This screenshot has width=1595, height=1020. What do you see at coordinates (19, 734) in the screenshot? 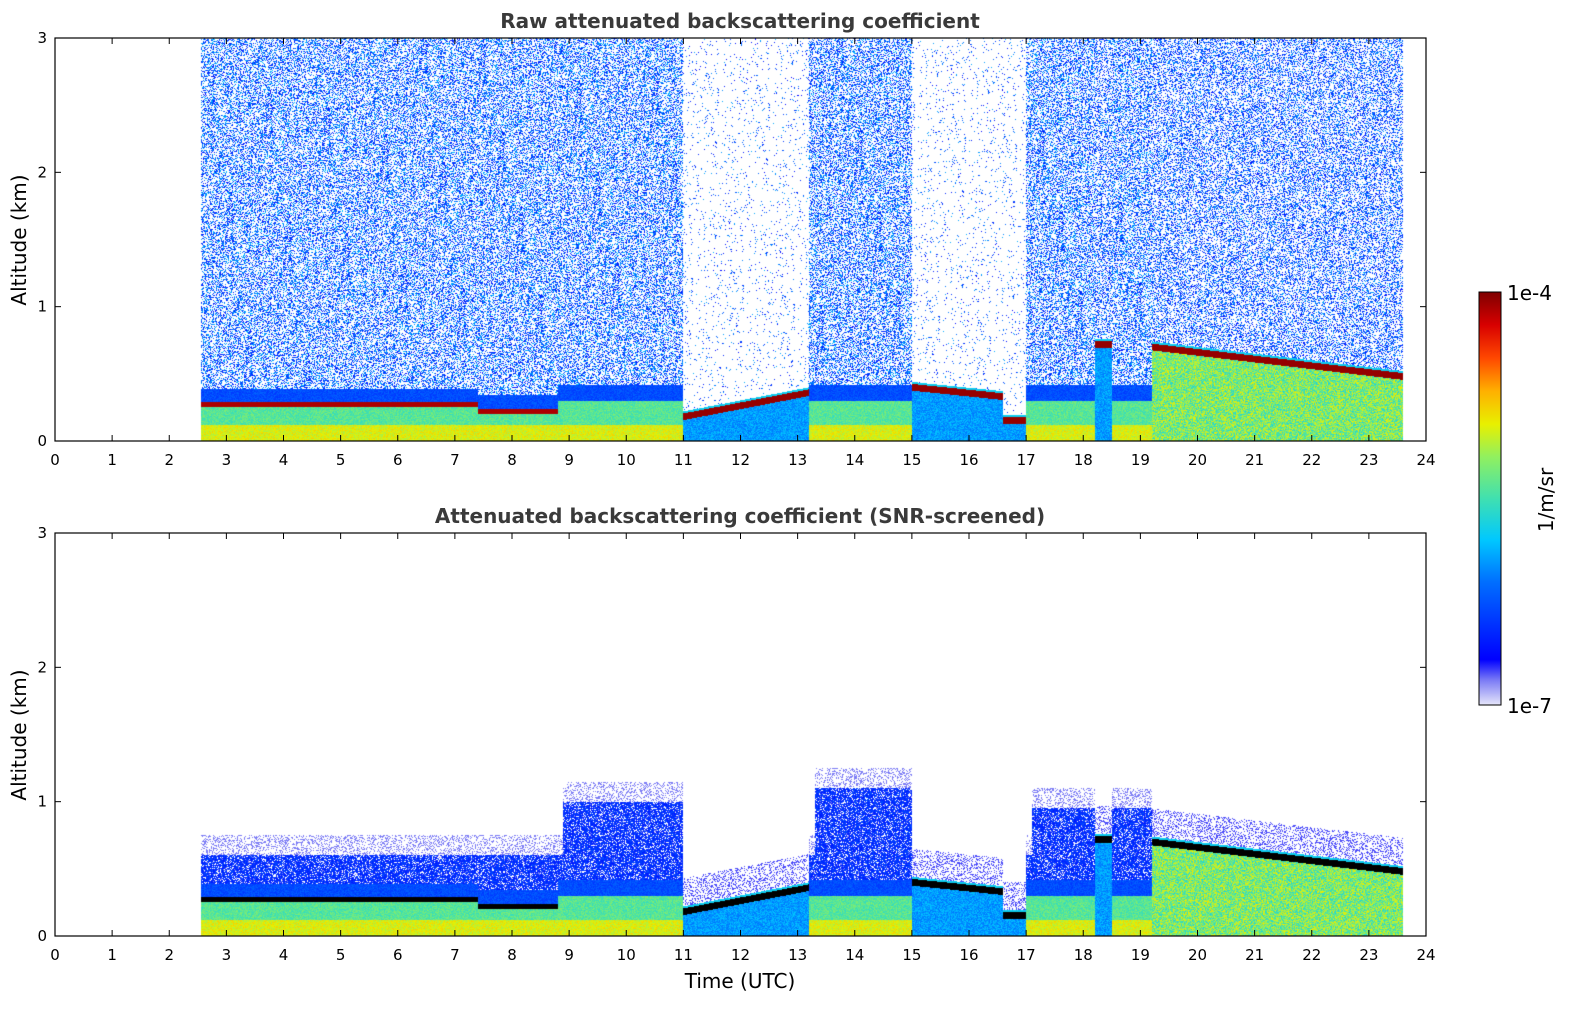
I see `screened-y-axis-label: Altitude (km)` at bounding box center [19, 734].